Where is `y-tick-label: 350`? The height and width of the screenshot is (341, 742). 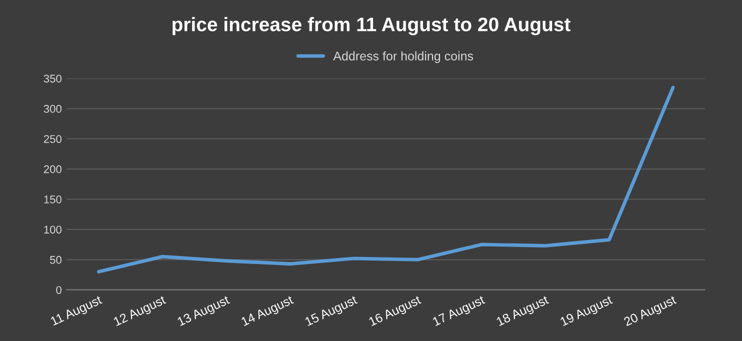 y-tick-label: 350 is located at coordinates (53, 78).